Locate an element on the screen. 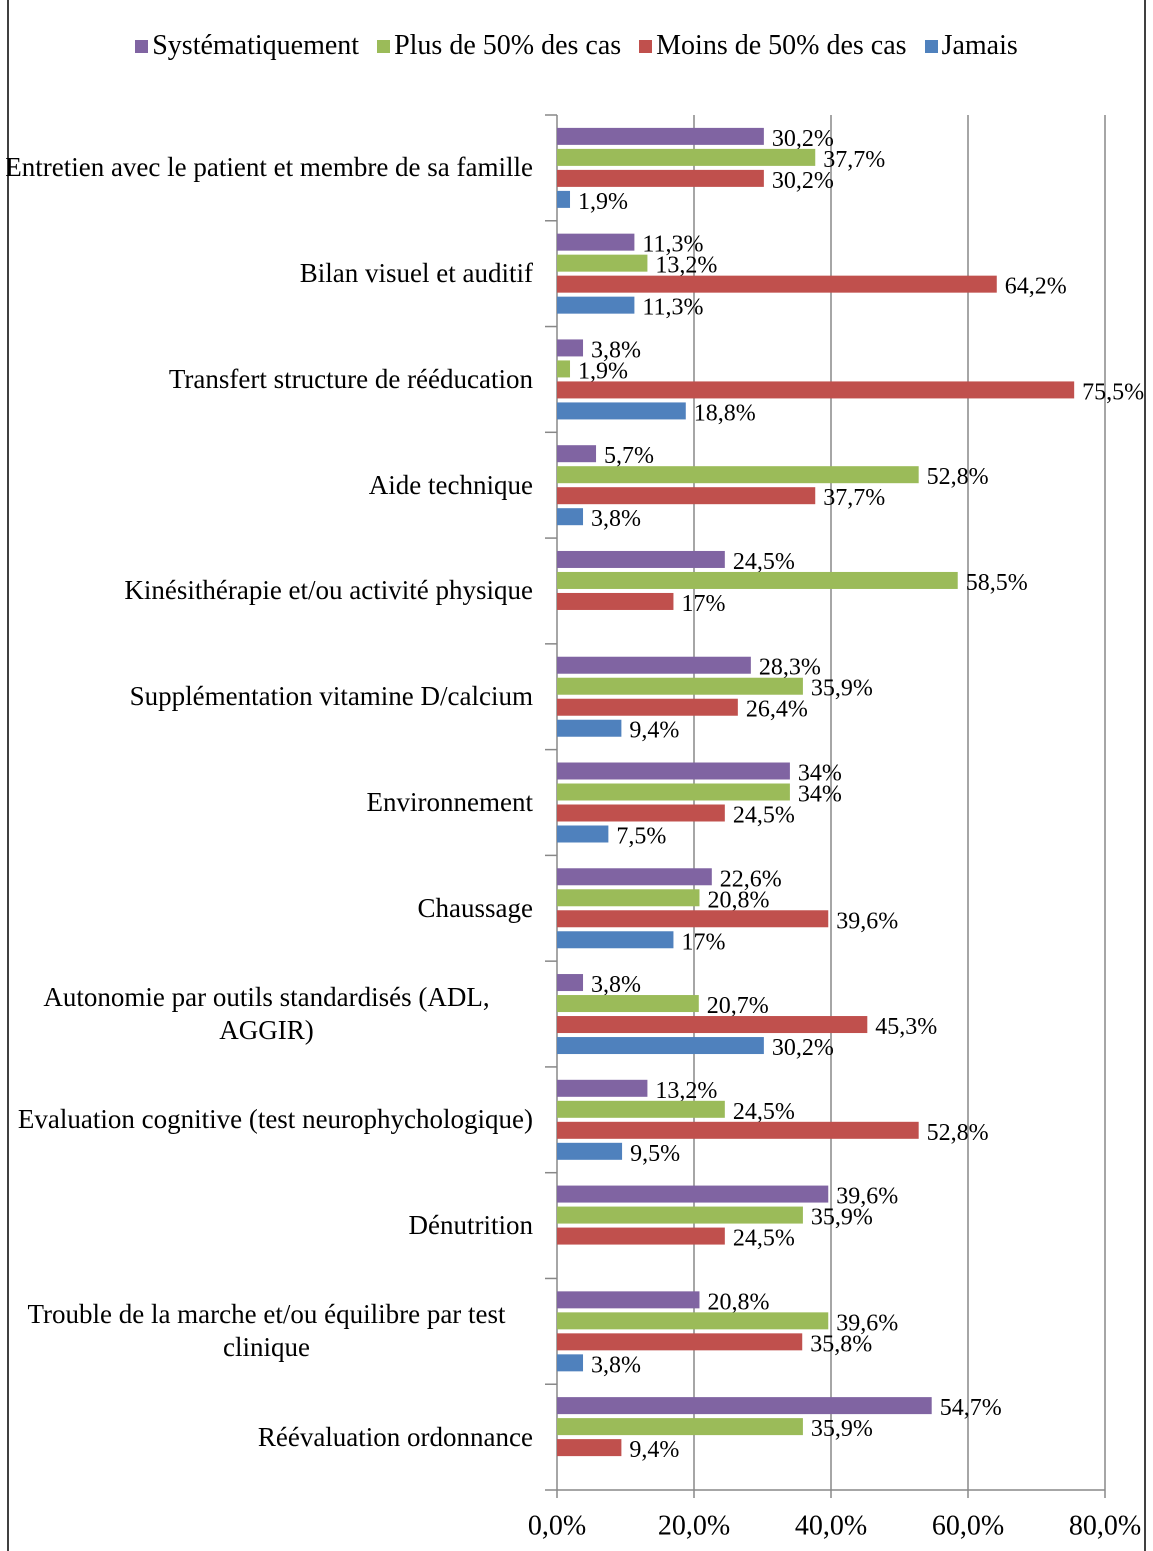  legend-item: Systématiquement is located at coordinates (247, 46).